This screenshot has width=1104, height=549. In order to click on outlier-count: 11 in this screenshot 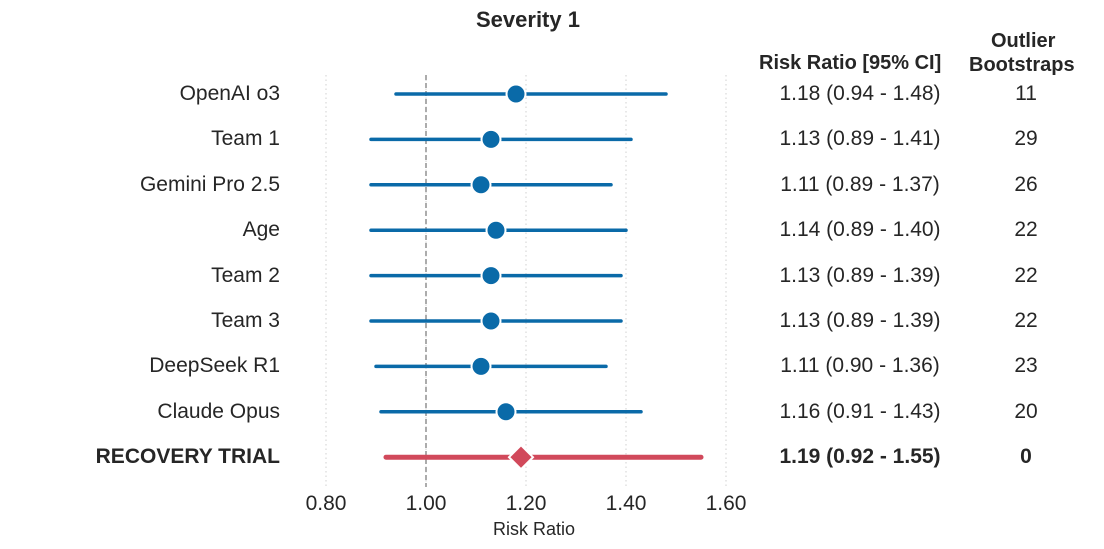, I will do `click(1026, 93)`.